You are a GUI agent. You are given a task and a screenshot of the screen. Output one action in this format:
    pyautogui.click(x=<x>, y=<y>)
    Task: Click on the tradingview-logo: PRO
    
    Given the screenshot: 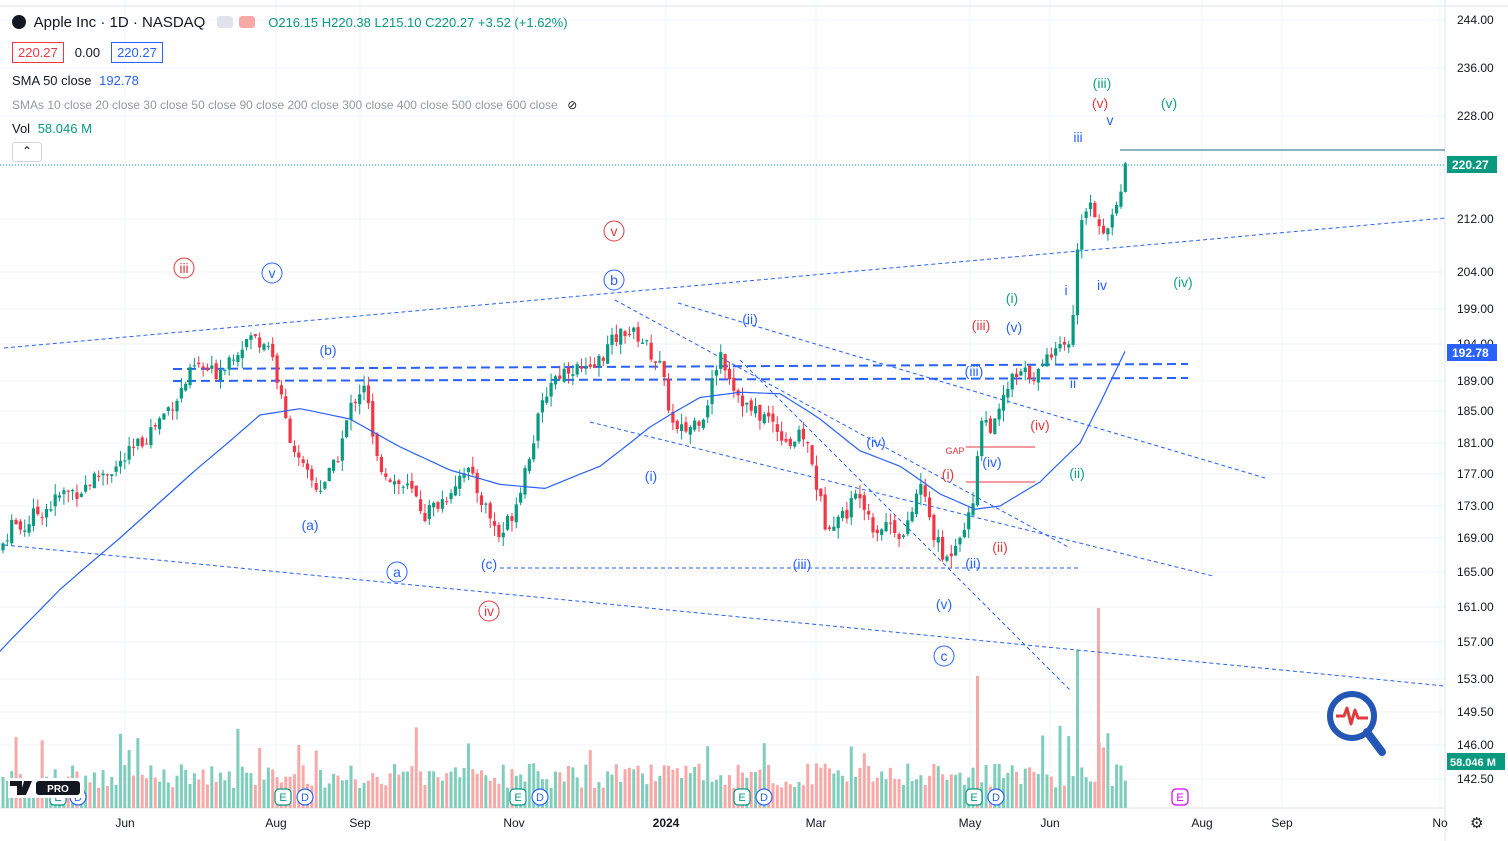 What is the action you would take?
    pyautogui.click(x=46, y=788)
    